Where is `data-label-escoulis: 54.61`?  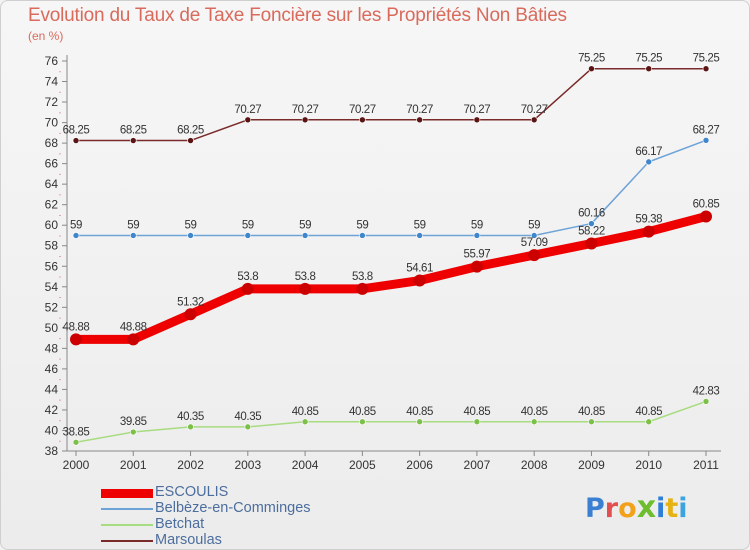 data-label-escoulis: 54.61 is located at coordinates (419, 269).